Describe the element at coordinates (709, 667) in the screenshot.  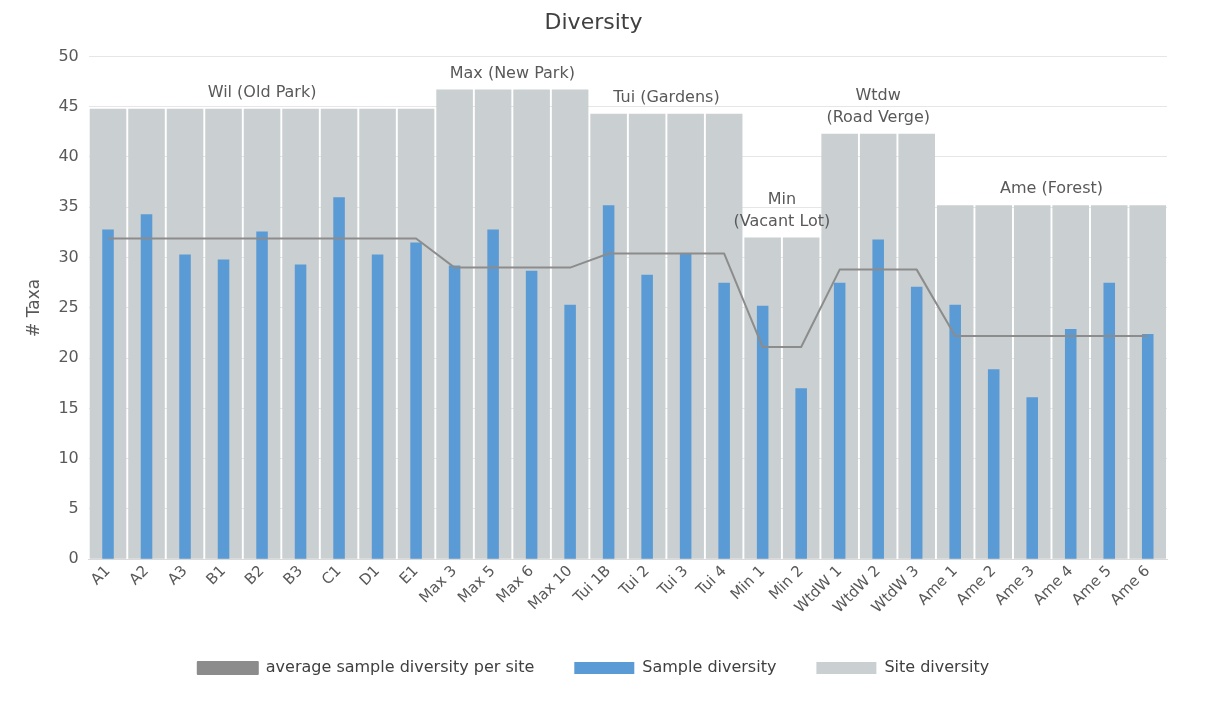
I see `legend-label: Sample diversity` at that location.